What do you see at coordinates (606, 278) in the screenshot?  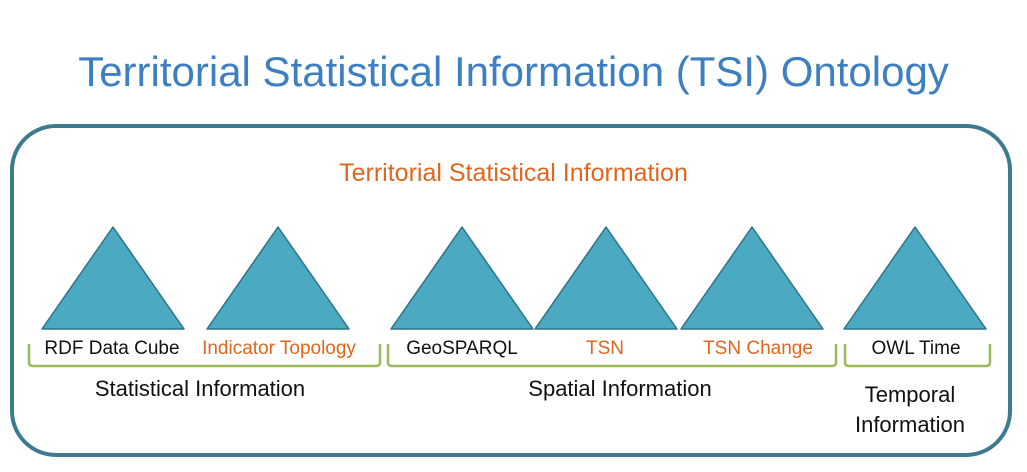 I see `ontology-triangle-tsn` at bounding box center [606, 278].